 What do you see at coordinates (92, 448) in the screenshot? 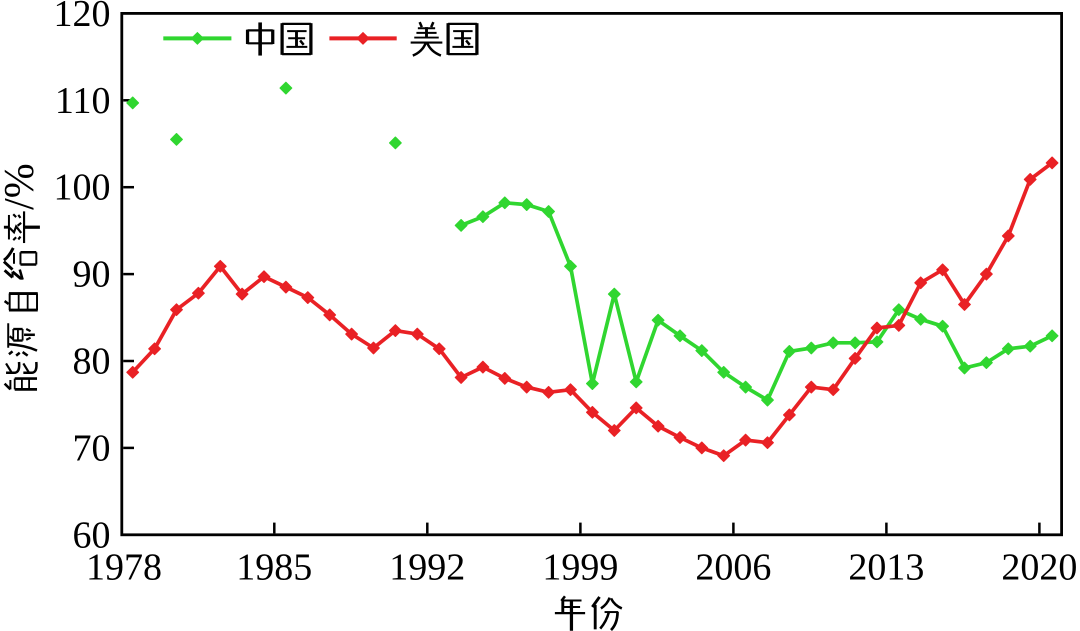
I see `svg-text: 70` at bounding box center [92, 448].